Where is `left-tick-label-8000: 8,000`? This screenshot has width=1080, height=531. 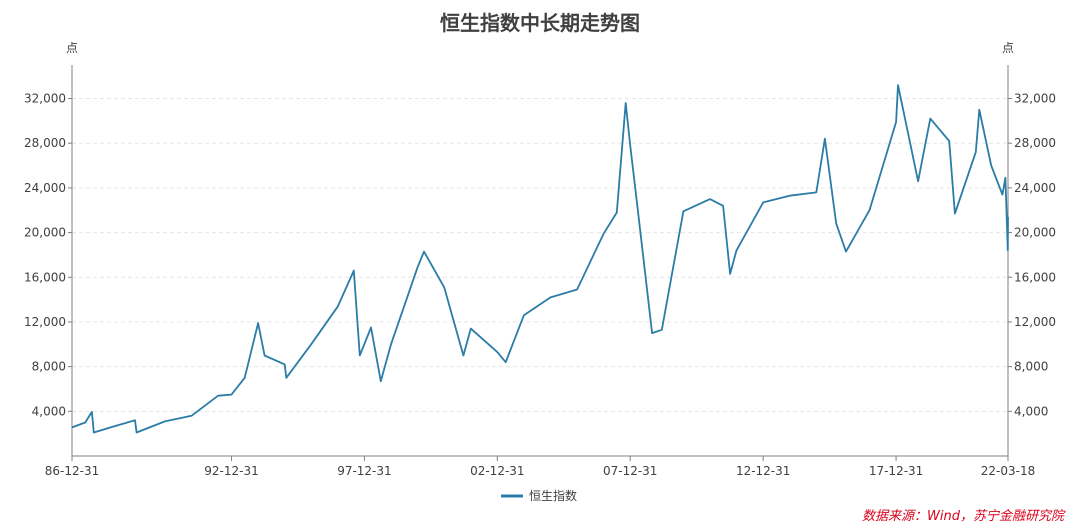 left-tick-label-8000: 8,000 is located at coordinates (49, 367).